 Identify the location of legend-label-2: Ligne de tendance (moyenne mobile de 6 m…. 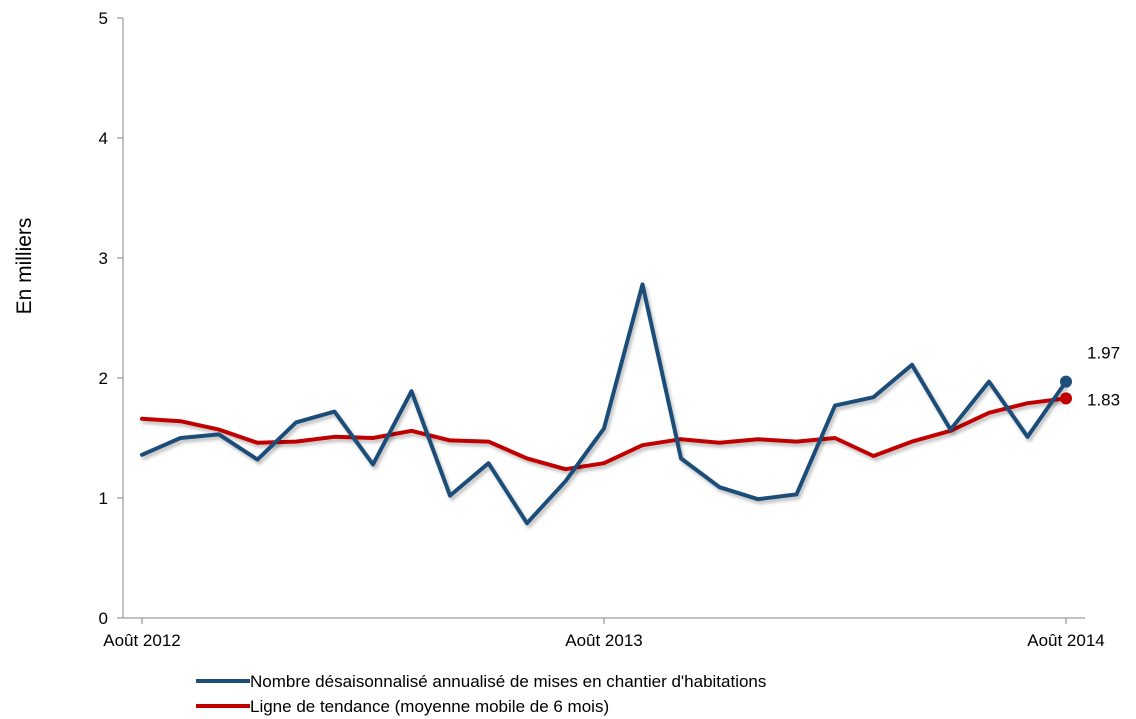
(429, 706).